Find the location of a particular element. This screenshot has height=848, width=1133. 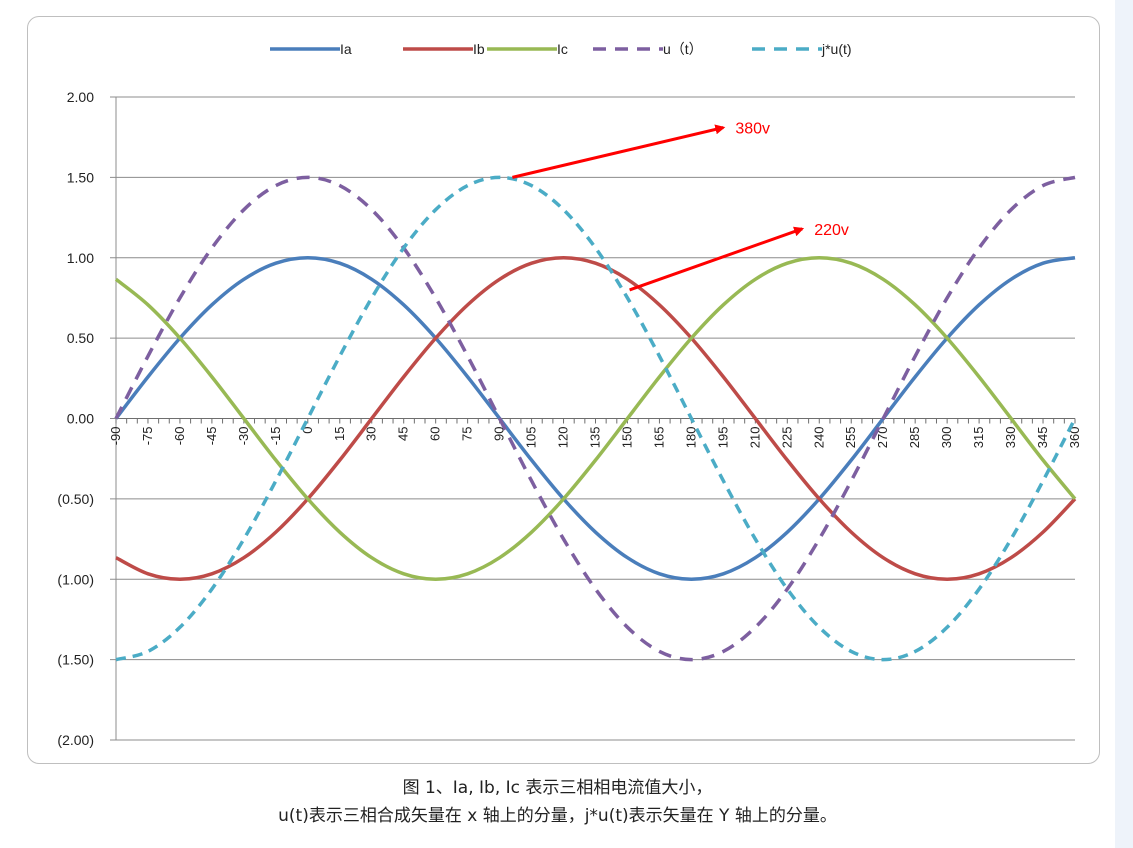

x-tick-label: 30 is located at coordinates (371, 434).